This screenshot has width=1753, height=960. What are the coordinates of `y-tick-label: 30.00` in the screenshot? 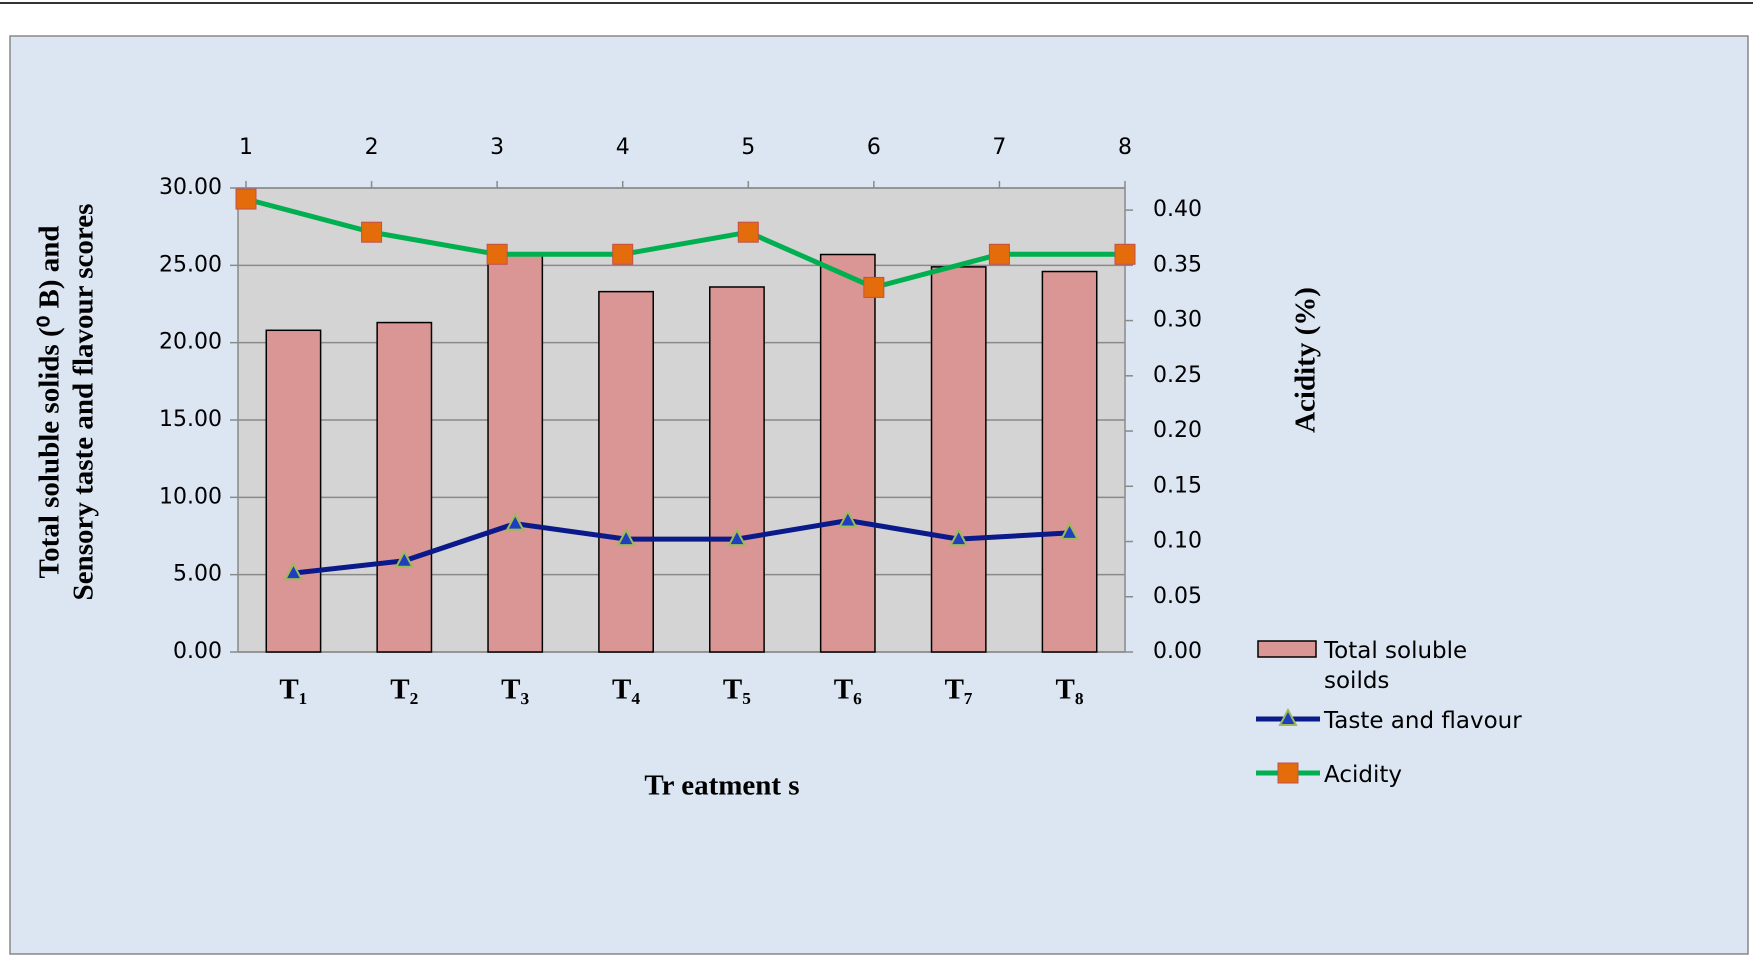 It's located at (190, 187).